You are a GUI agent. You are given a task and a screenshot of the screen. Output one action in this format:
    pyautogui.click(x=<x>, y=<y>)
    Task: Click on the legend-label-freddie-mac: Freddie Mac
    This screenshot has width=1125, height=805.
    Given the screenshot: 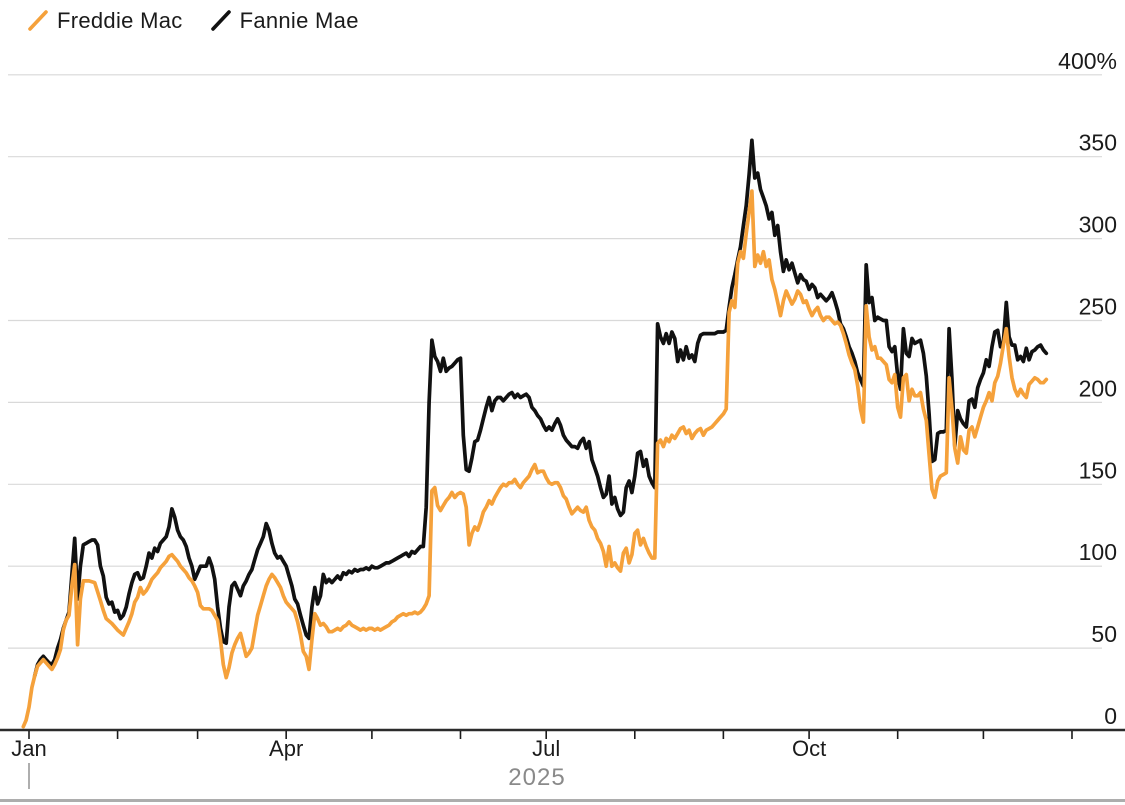 What is the action you would take?
    pyautogui.click(x=120, y=20)
    